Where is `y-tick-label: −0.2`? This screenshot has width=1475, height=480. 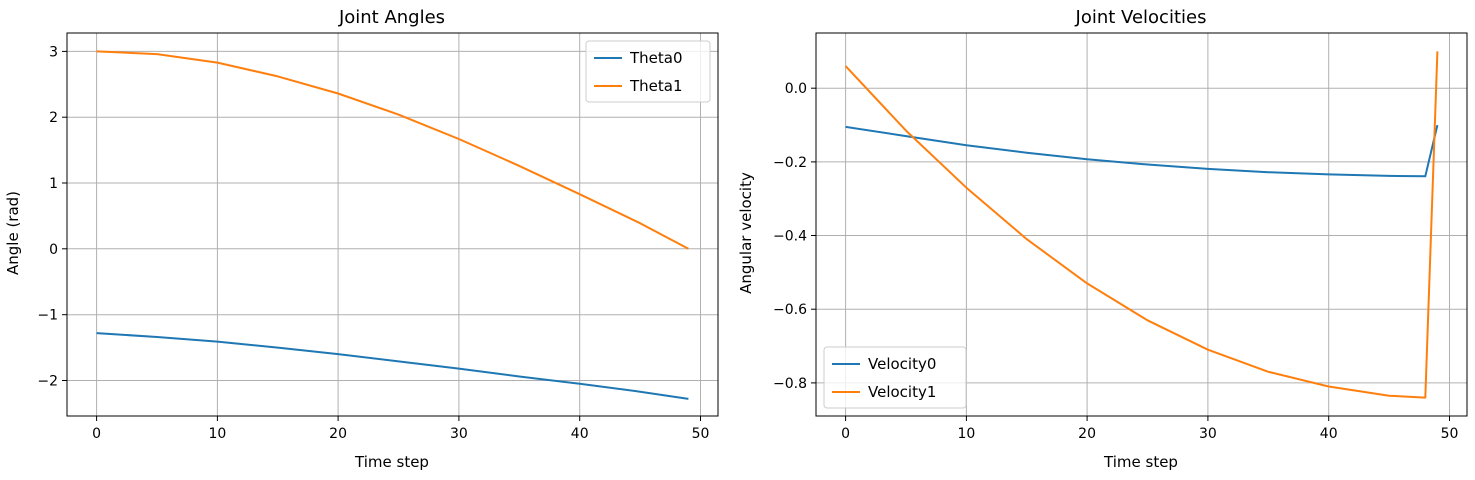 y-tick-label: −0.2 is located at coordinates (790, 163).